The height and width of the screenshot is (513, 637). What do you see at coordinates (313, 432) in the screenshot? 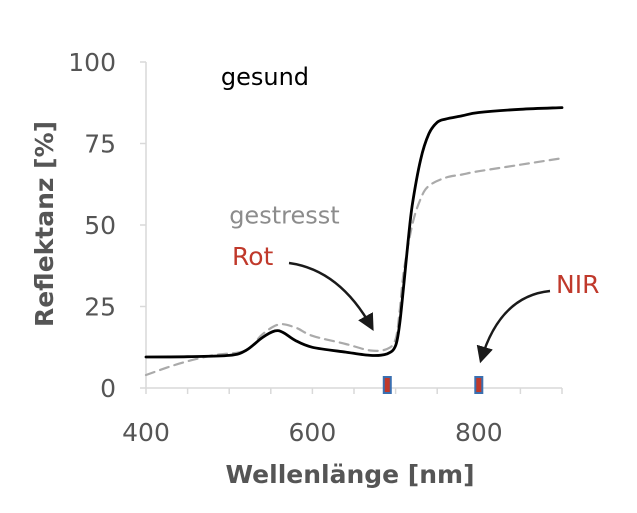
I see `x-tick-label: 600` at bounding box center [313, 432].